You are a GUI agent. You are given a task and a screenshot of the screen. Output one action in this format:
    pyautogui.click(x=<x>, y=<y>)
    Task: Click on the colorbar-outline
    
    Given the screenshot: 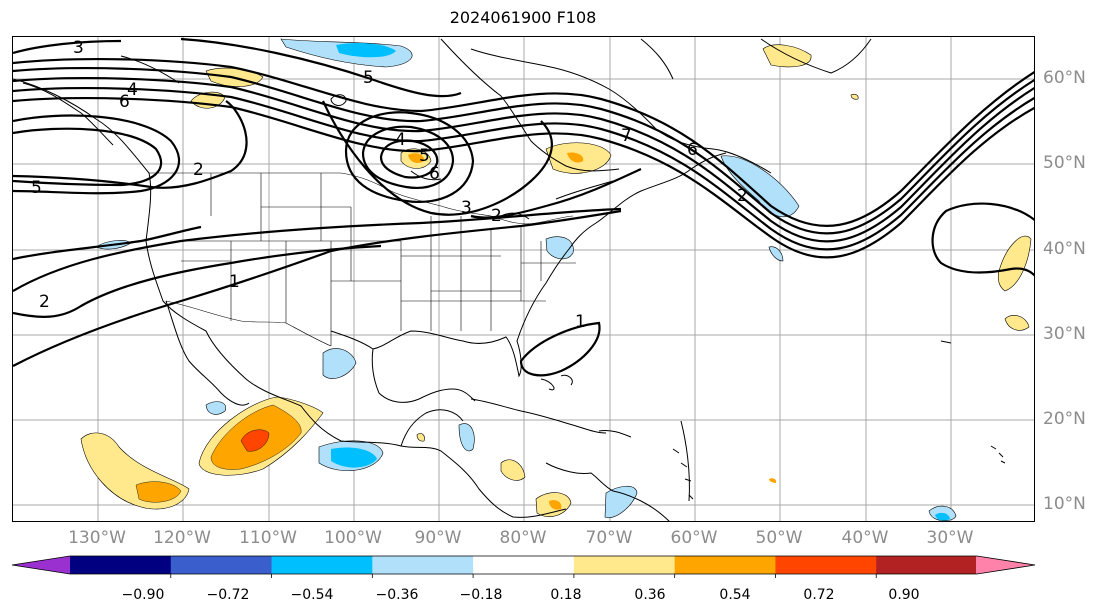 What is the action you would take?
    pyautogui.click(x=523, y=565)
    